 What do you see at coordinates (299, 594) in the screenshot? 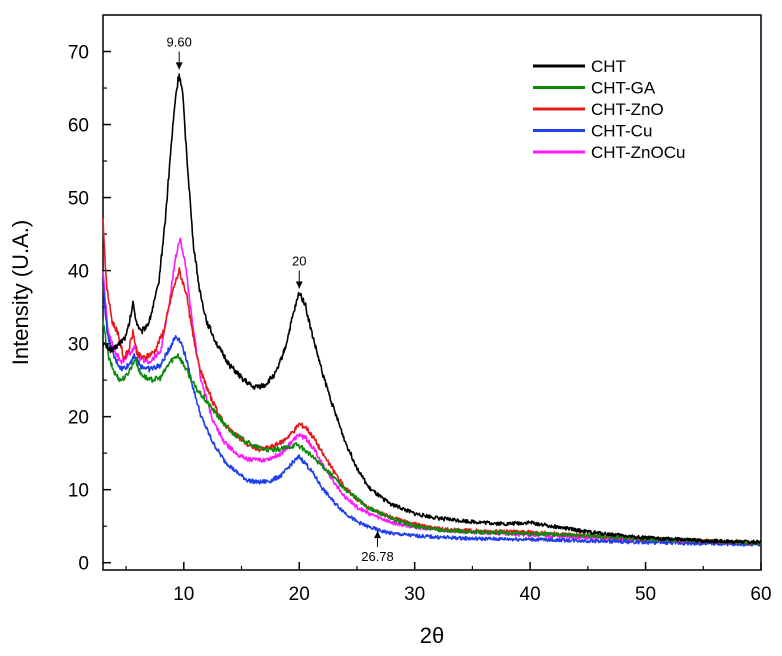
I see `x-tick-label: 20` at bounding box center [299, 594].